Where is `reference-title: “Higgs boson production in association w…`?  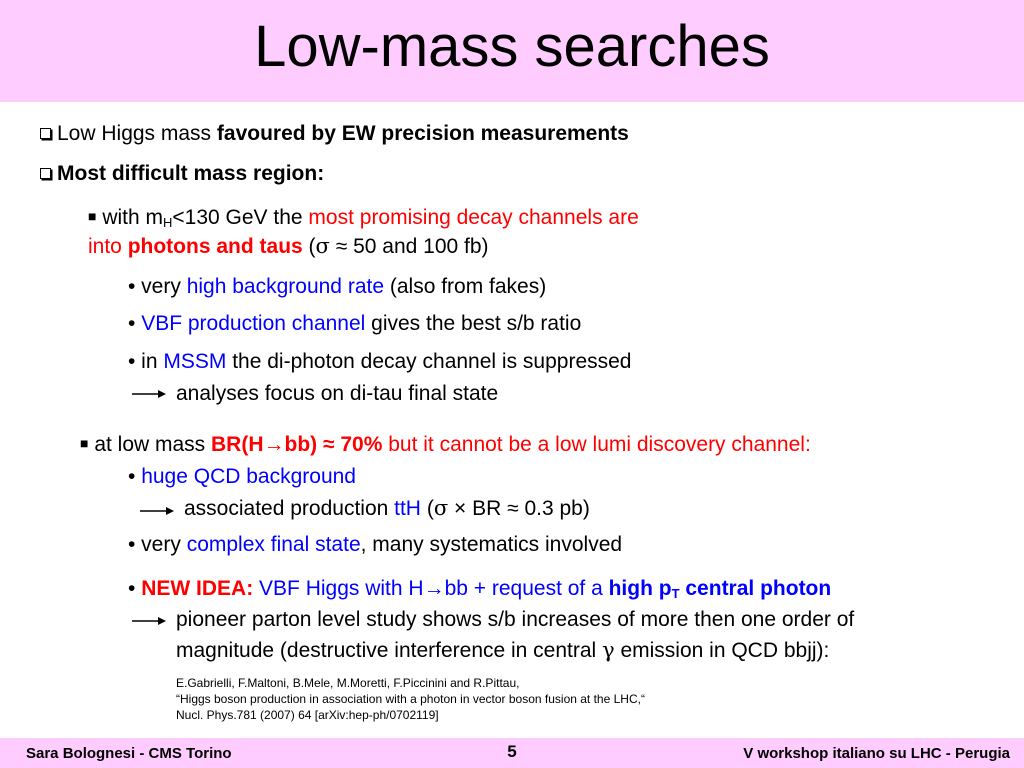 reference-title: “Higgs boson production in association w… is located at coordinates (410, 699).